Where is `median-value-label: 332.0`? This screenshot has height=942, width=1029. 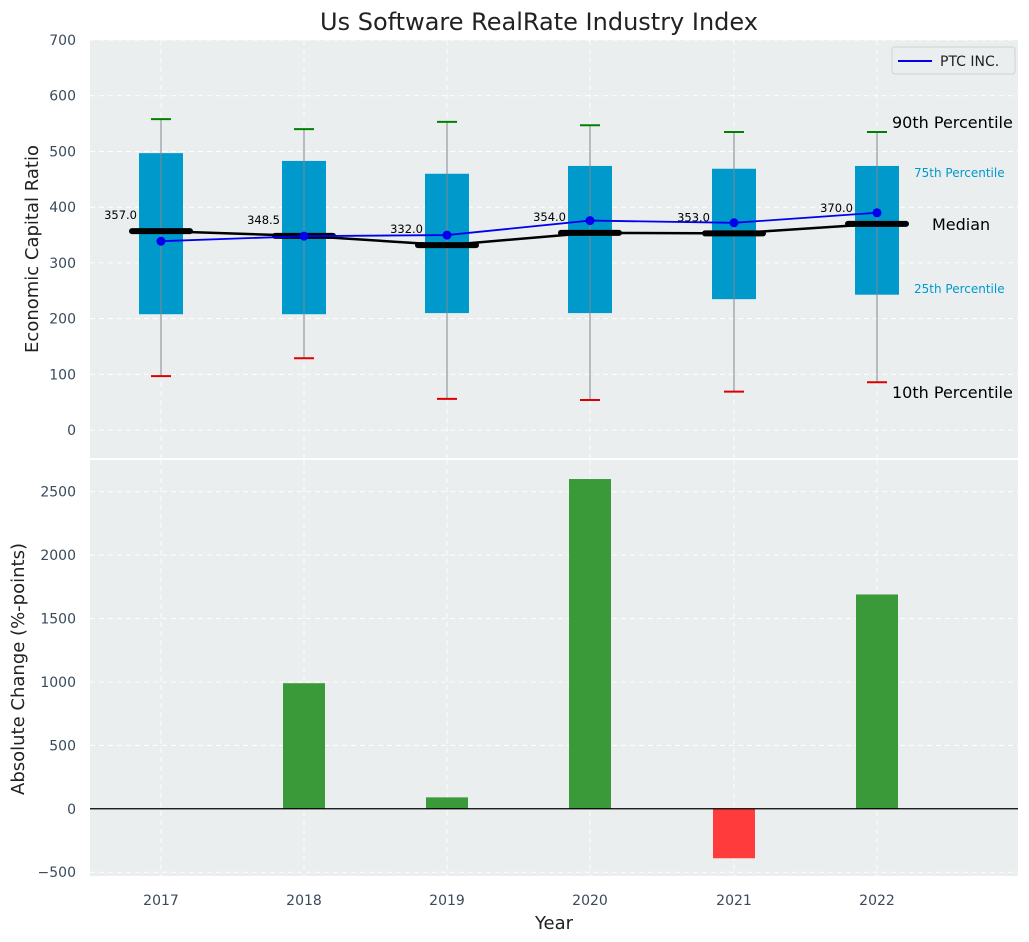 median-value-label: 332.0 is located at coordinates (406, 229).